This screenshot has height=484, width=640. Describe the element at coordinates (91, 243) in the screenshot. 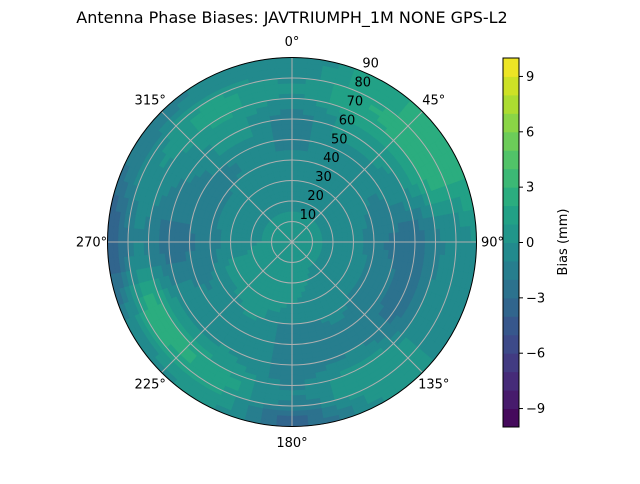

I see `angular-tick-label: 270°` at that location.